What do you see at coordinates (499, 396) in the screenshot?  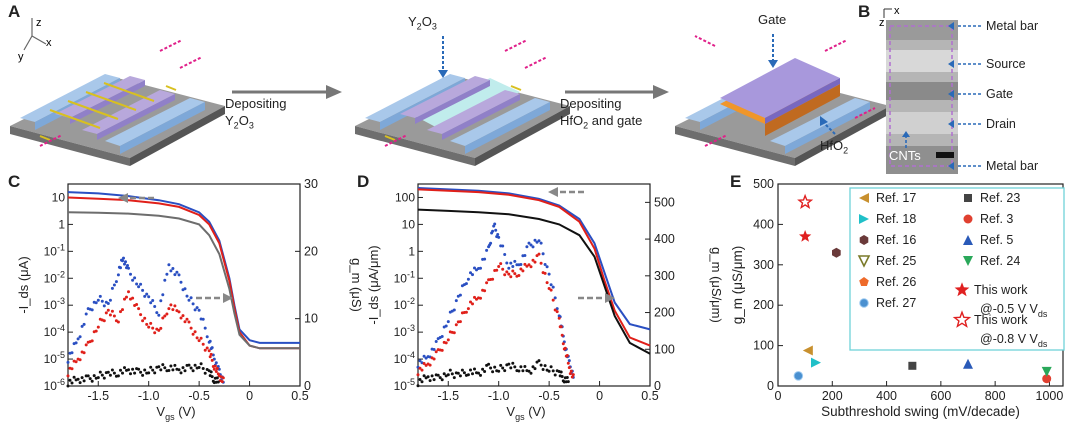 I see `x-tick-label: -1.0` at bounding box center [499, 396].